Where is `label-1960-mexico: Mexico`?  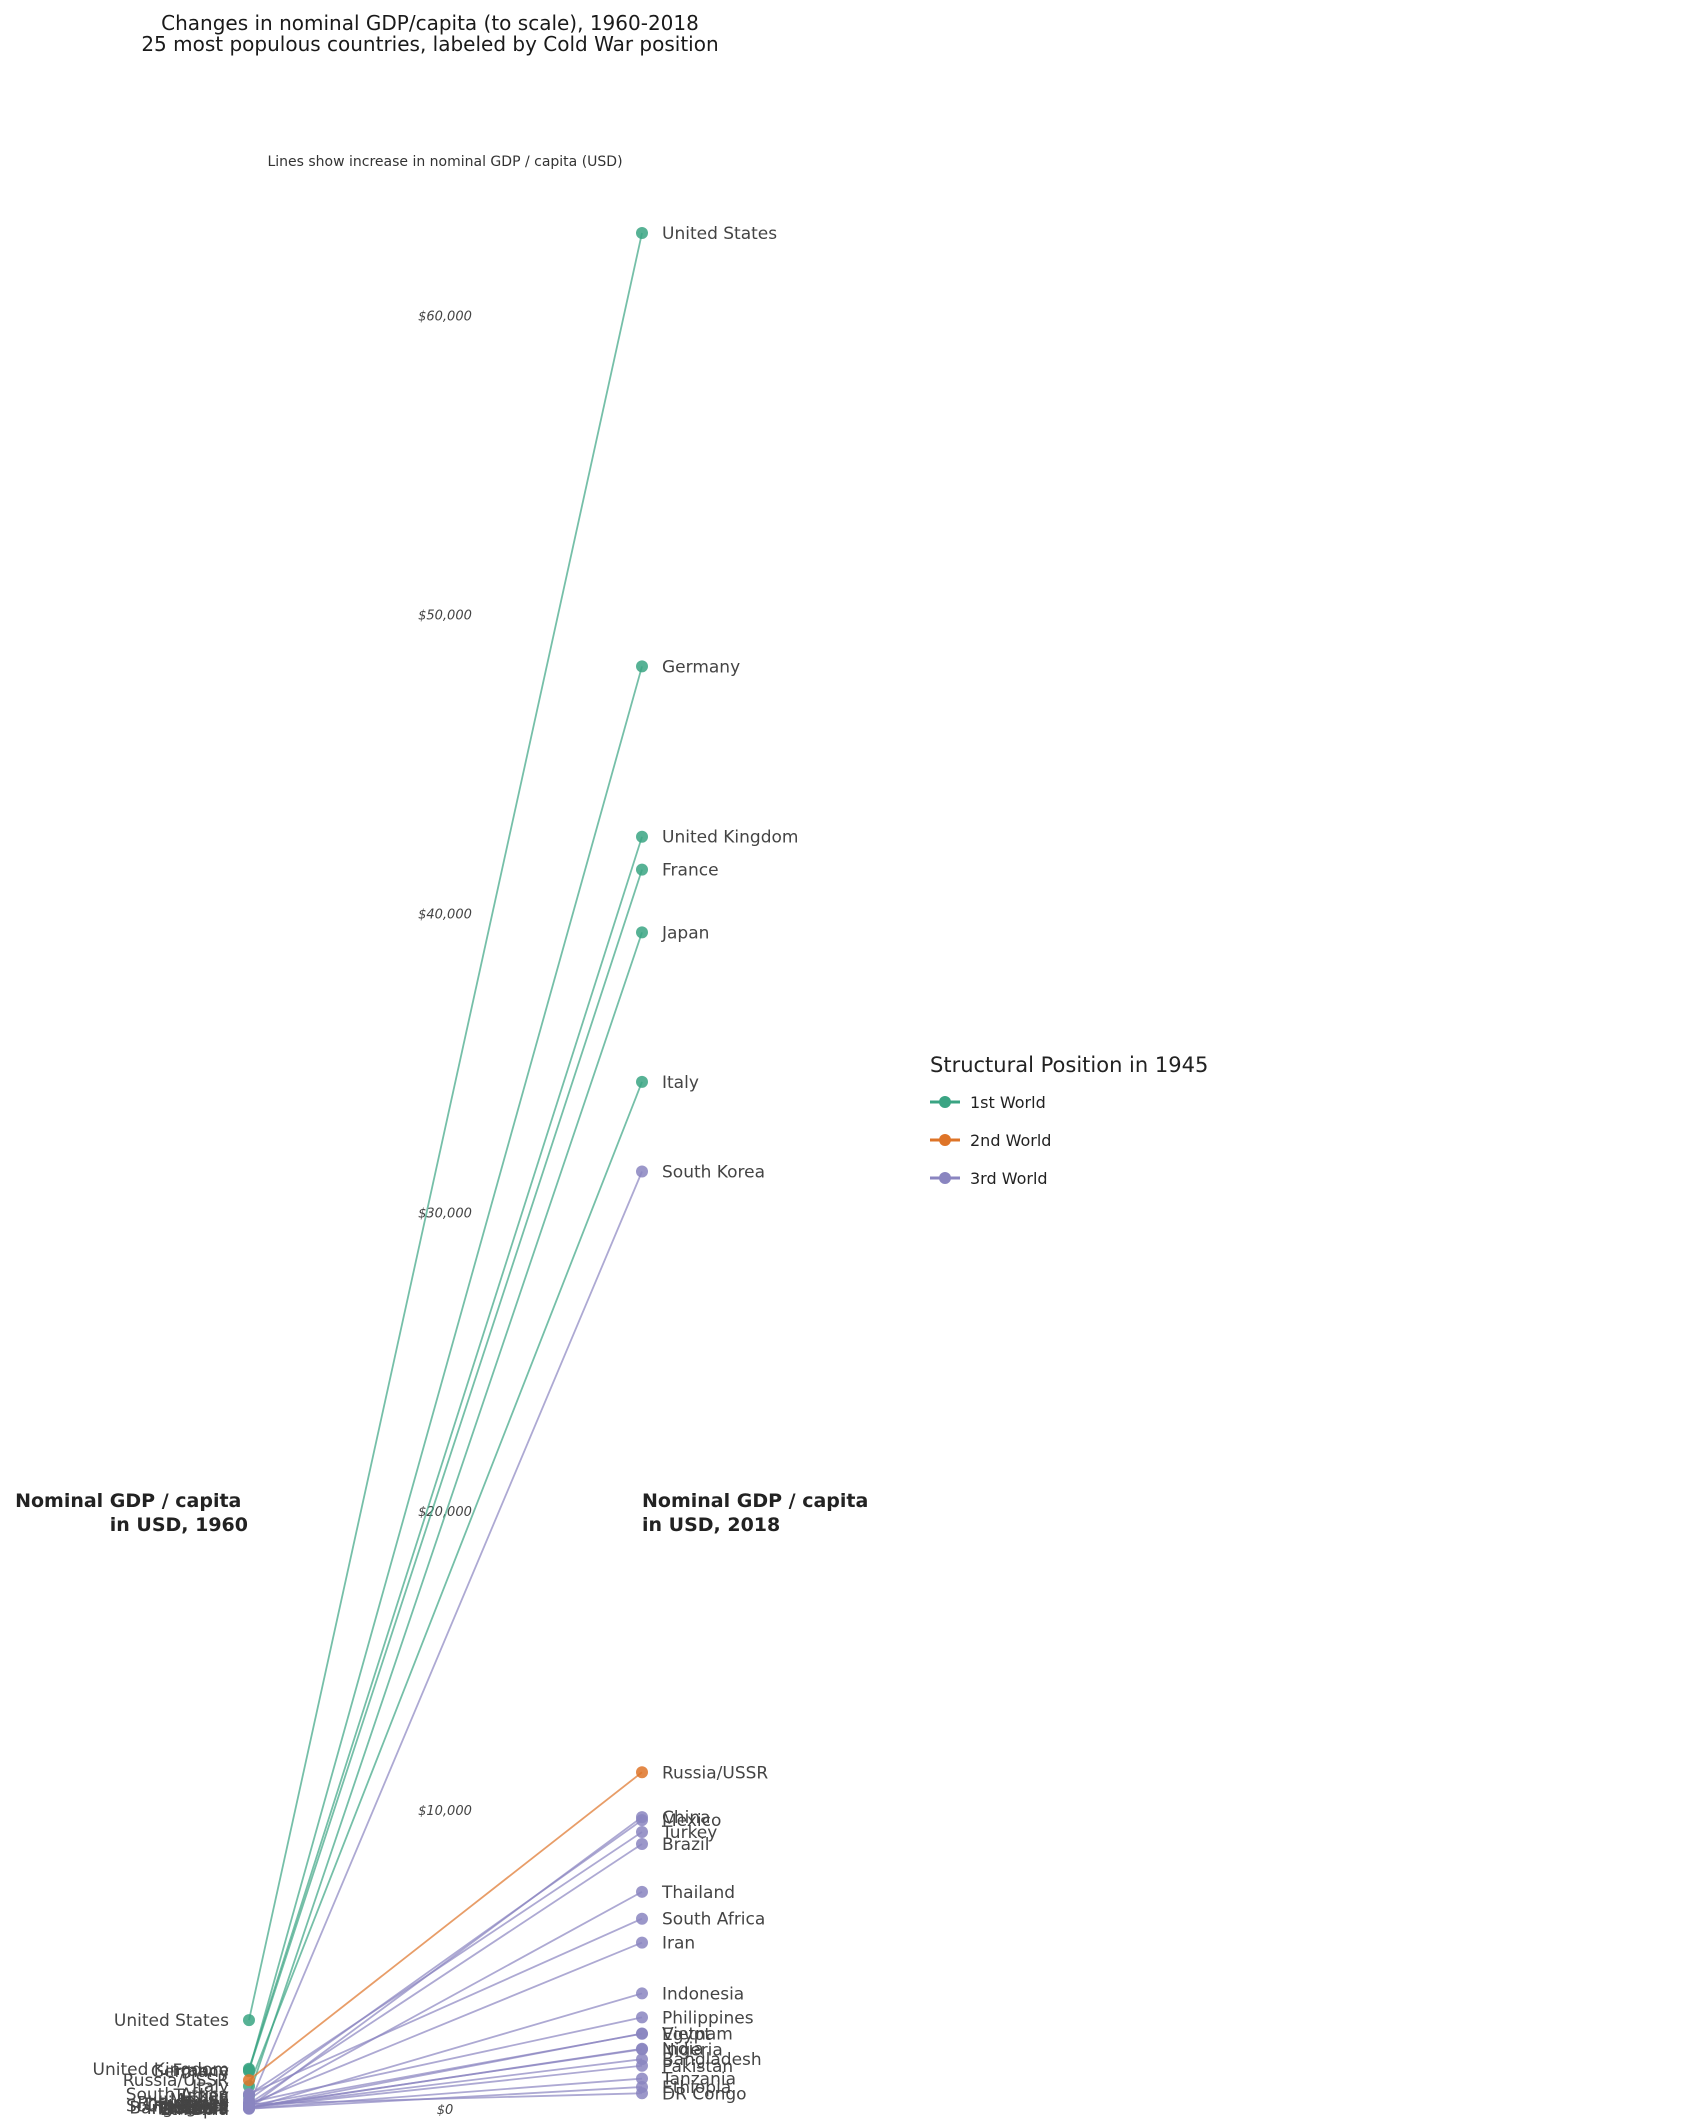
label-1960-mexico: Mexico is located at coordinates (199, 2101).